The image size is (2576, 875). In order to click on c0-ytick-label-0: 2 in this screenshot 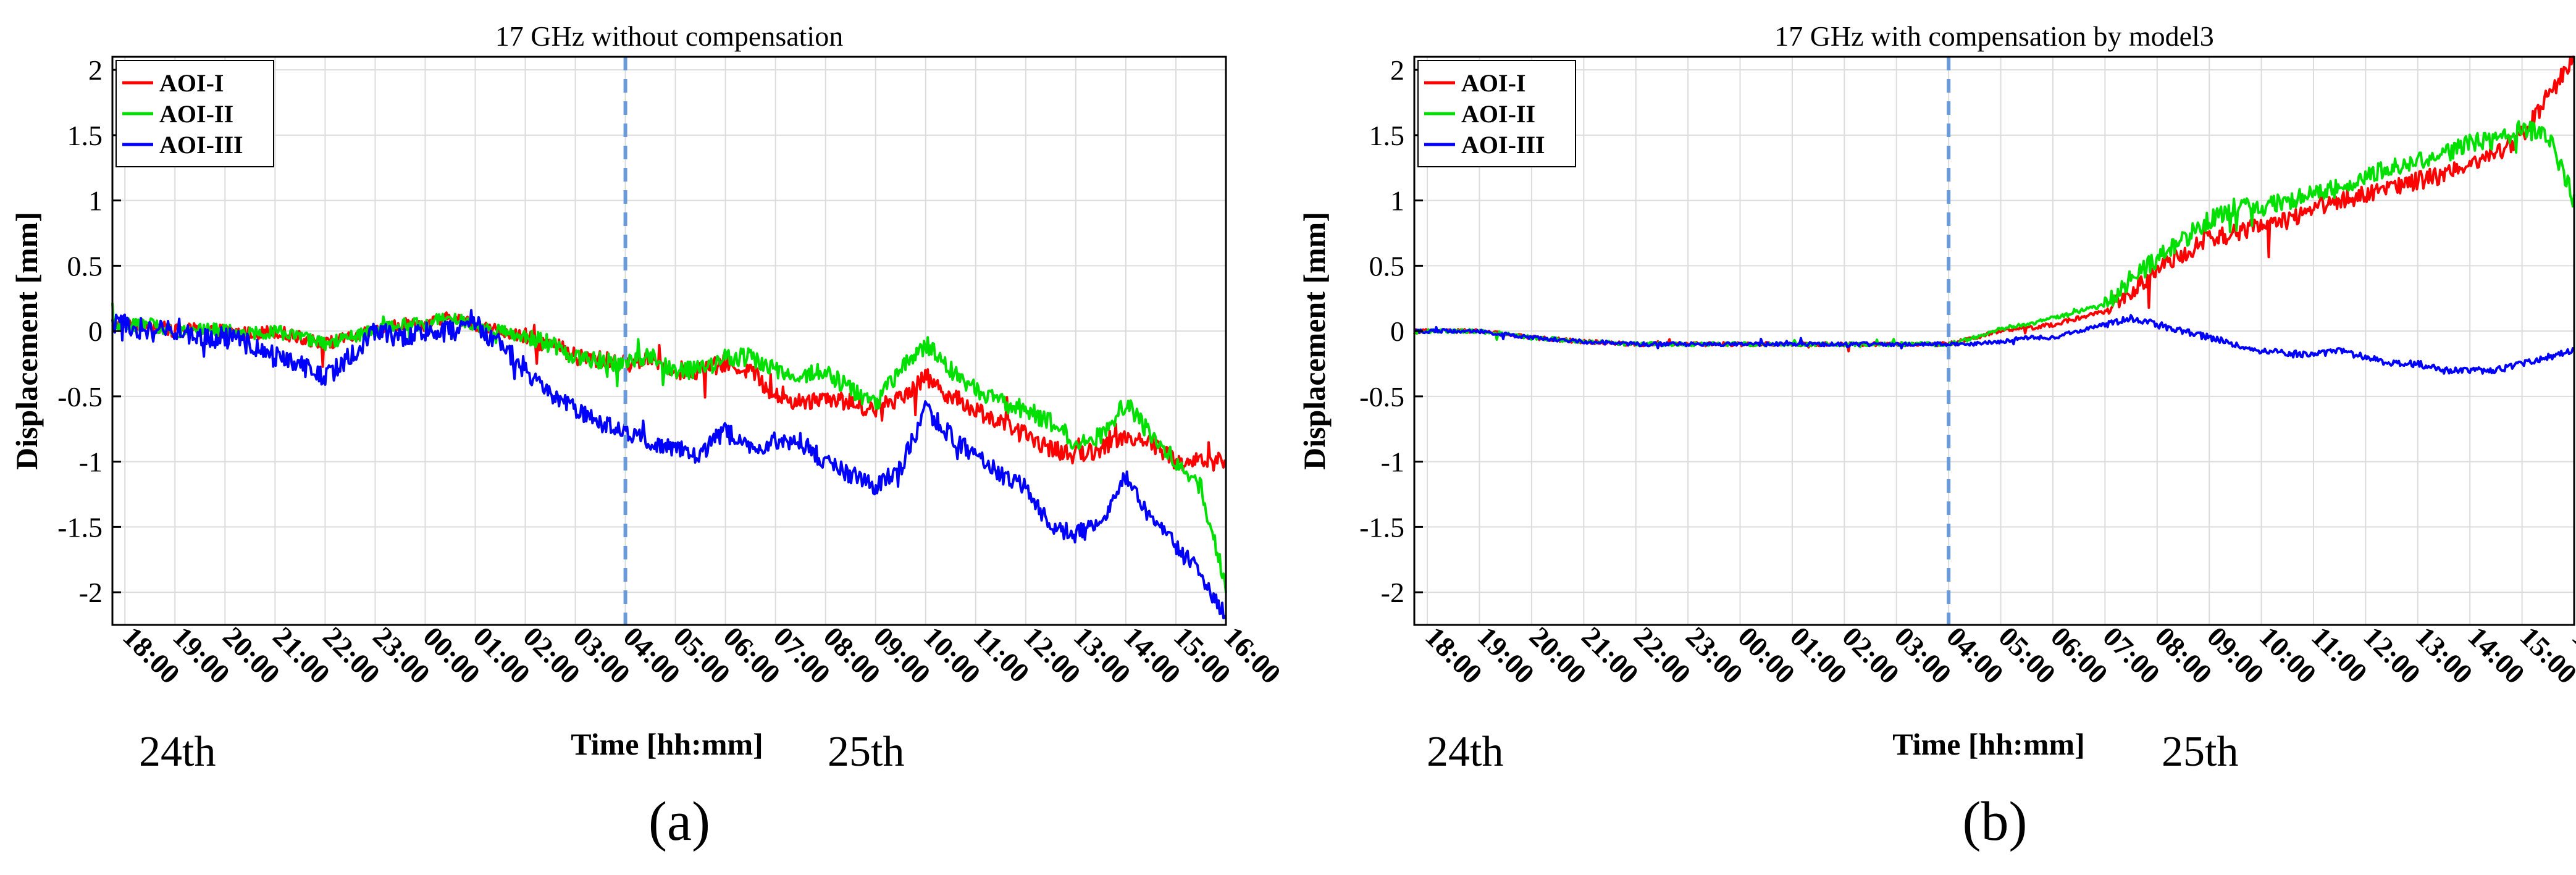, I will do `click(95, 70)`.